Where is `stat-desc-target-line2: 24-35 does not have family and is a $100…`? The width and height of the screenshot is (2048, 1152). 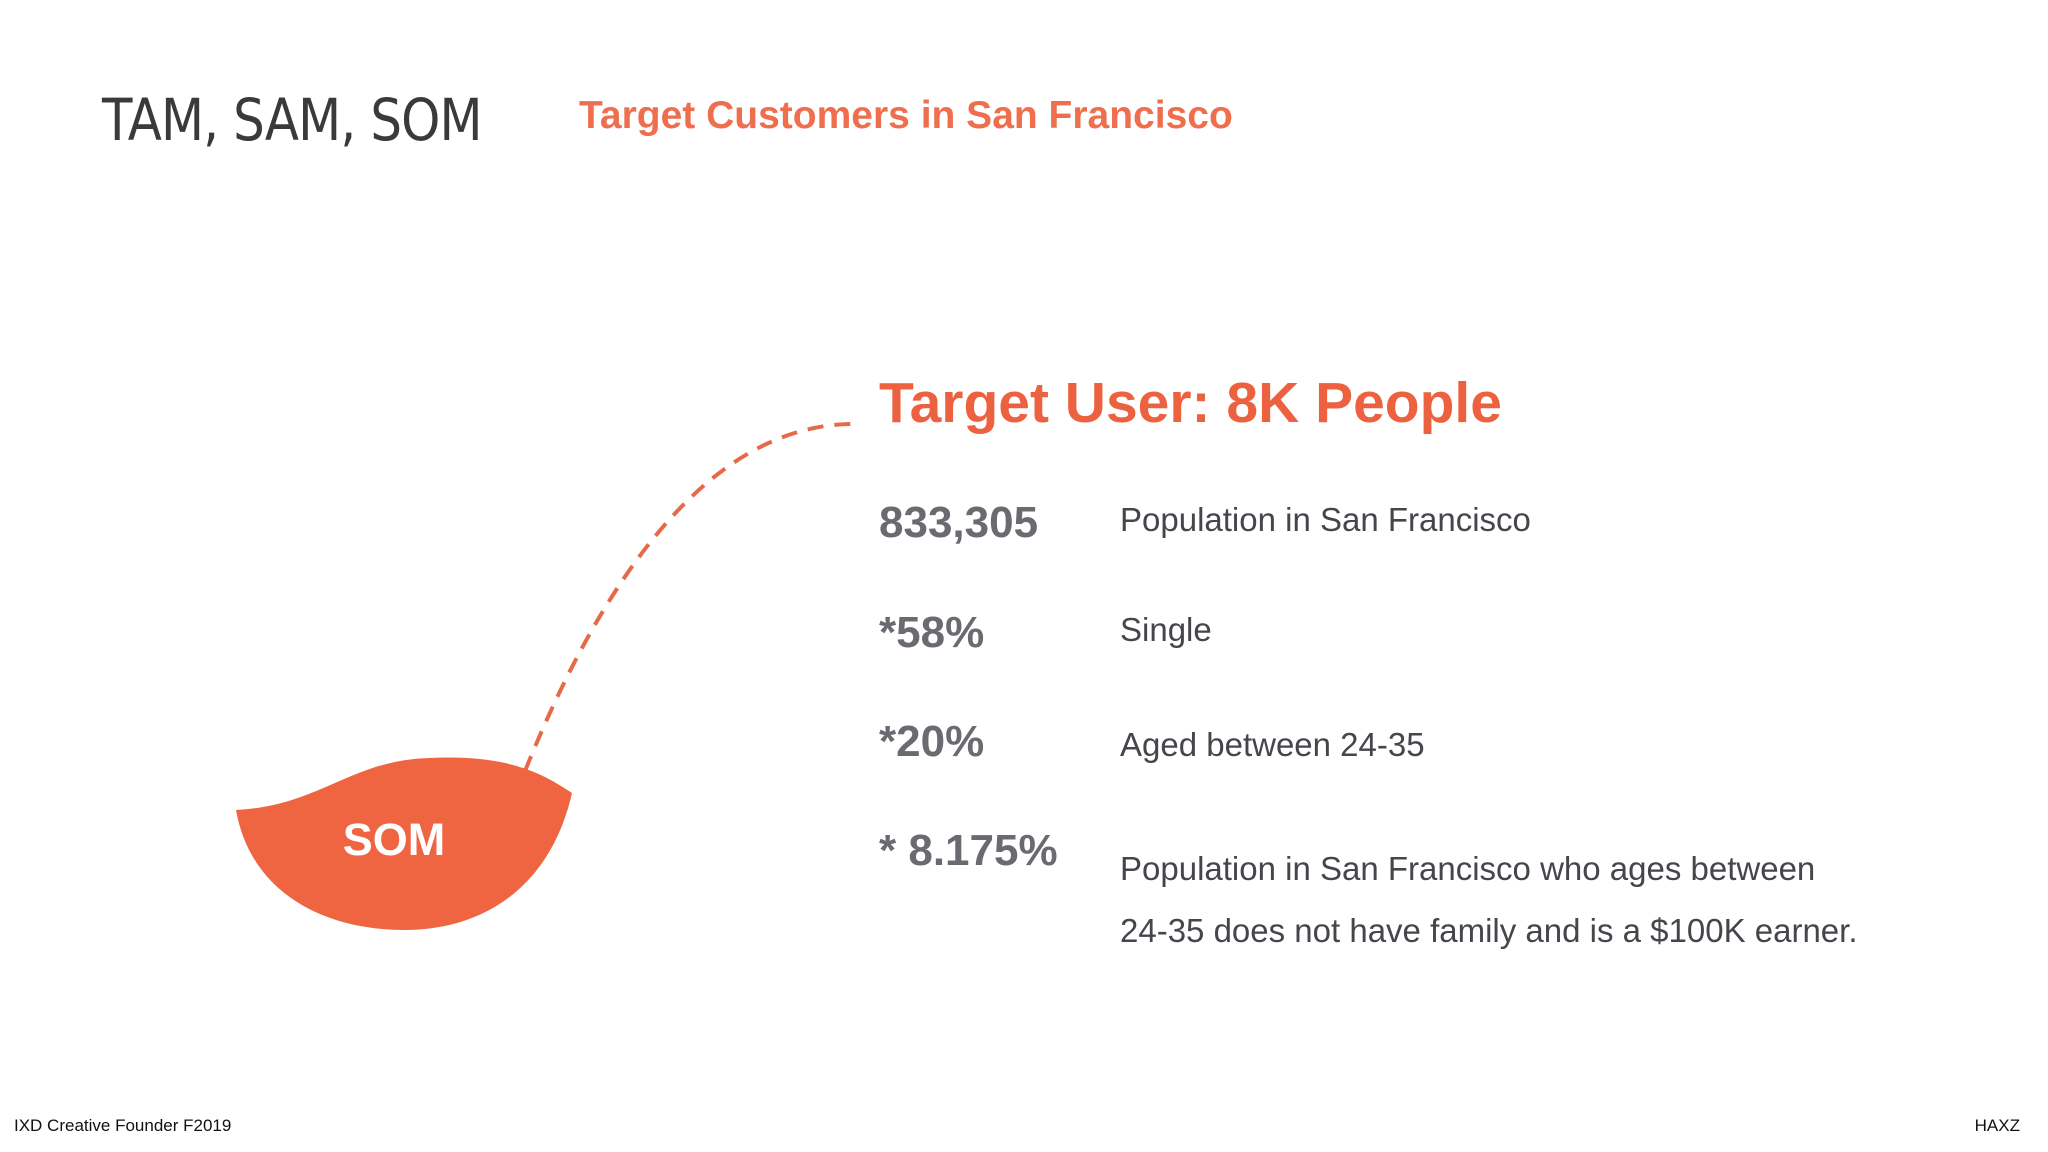 stat-desc-target-line2: 24-35 does not have family and is a $100… is located at coordinates (1489, 930).